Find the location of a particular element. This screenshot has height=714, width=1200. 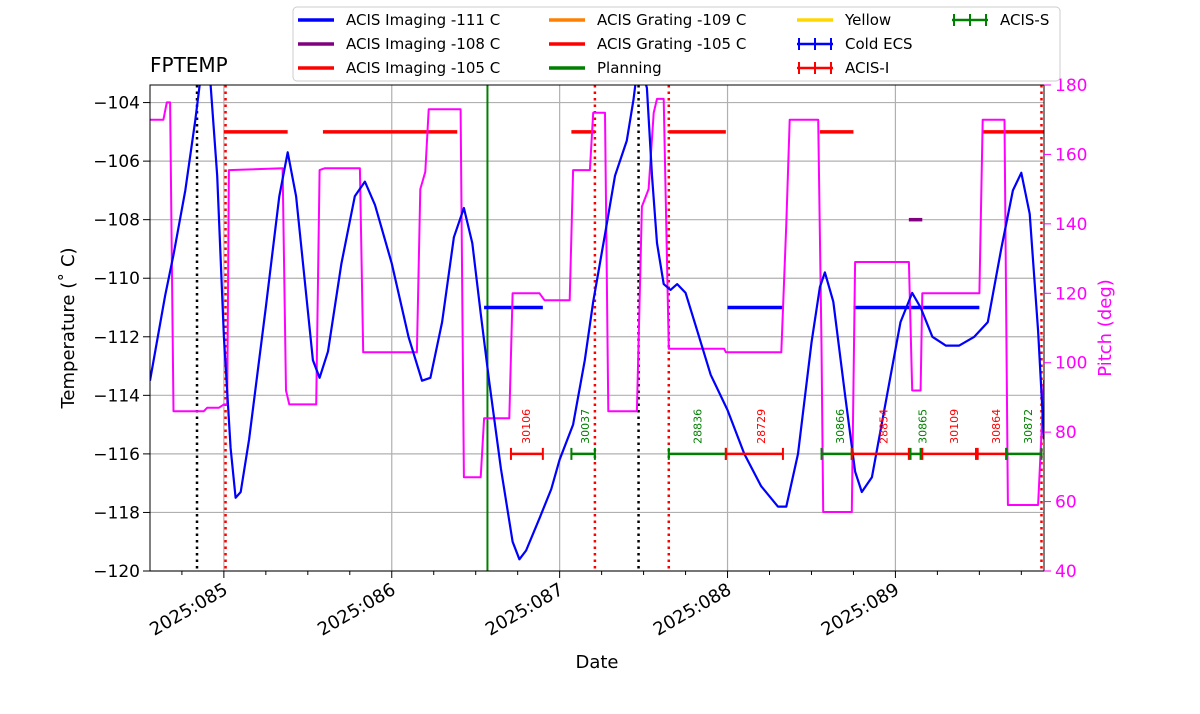

x-axis: 2025:085 2025:086 2025:087 2025:088 2025:089 is located at coordinates (584, 605).